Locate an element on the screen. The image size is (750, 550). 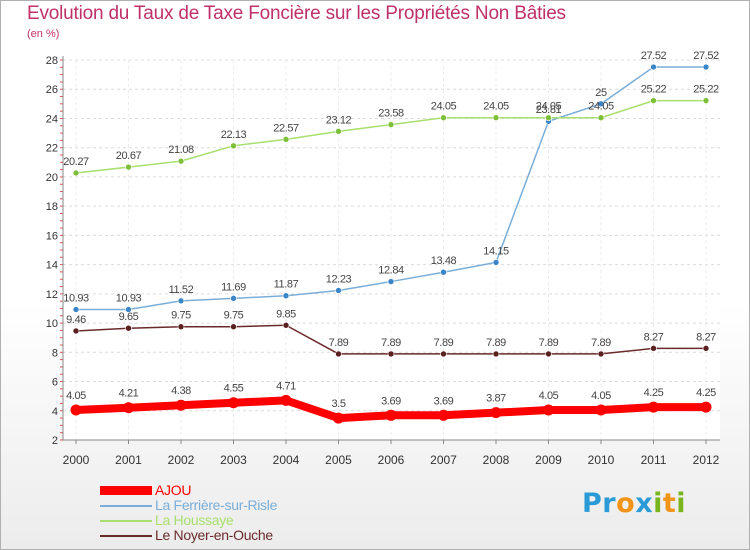
data-label: 4.55 is located at coordinates (234, 389).